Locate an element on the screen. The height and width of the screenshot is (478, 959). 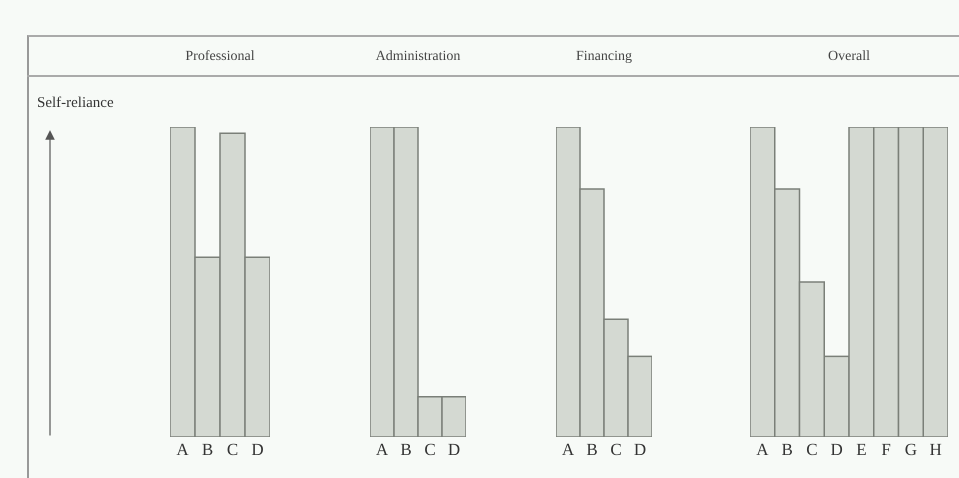
chart-title: Overall is located at coordinates (849, 56).